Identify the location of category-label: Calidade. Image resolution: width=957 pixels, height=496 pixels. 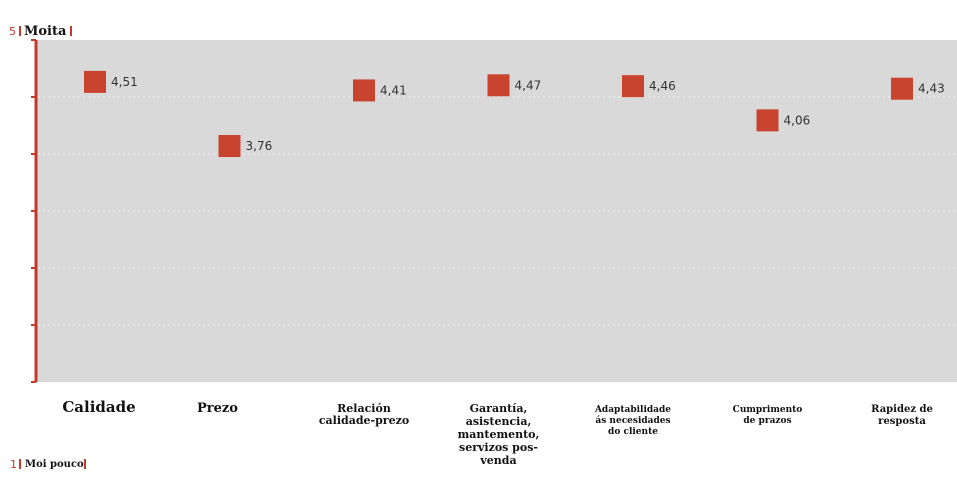
(98, 407).